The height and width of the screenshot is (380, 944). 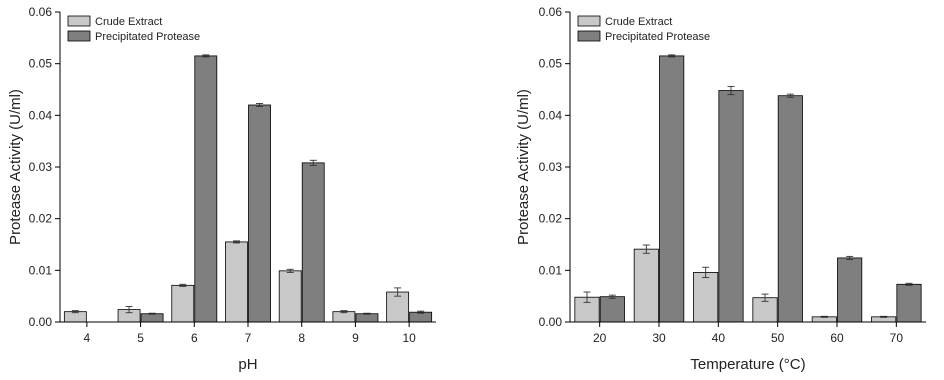 I want to click on x-tick-label: 8, so click(x=301, y=338).